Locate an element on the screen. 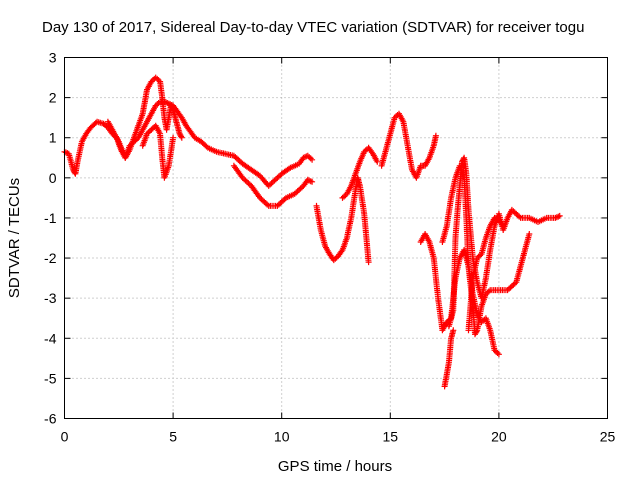 This screenshot has height=480, width=640. x-tick-label: 5 is located at coordinates (173, 437).